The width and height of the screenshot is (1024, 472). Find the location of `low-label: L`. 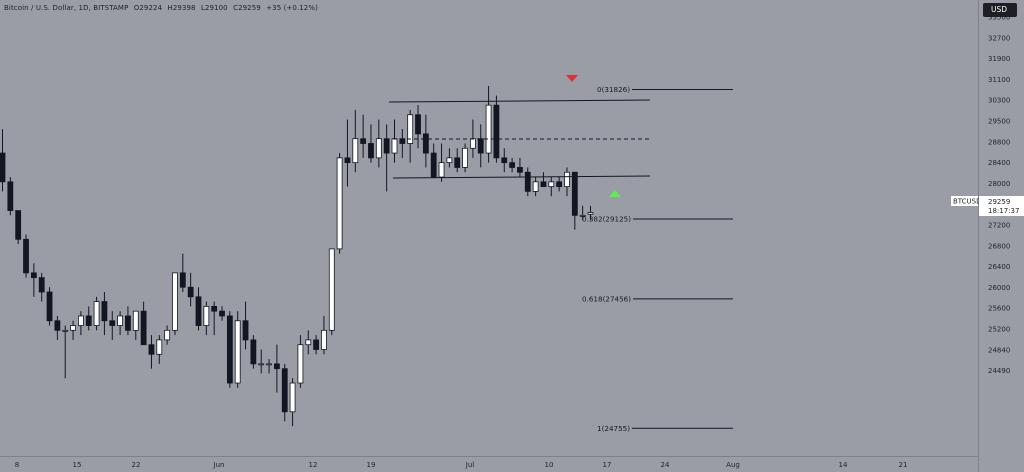

low-label: L is located at coordinates (202, 8).